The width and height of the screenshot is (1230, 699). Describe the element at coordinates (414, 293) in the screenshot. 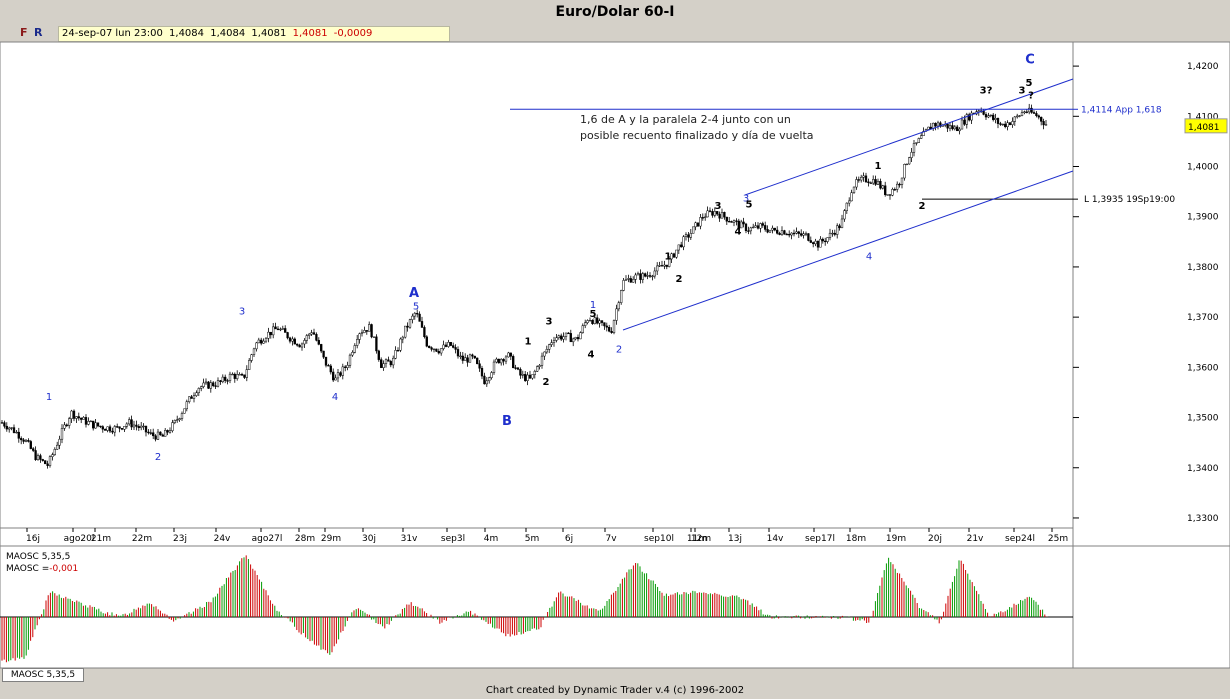

I see `wave-label: A` at that location.